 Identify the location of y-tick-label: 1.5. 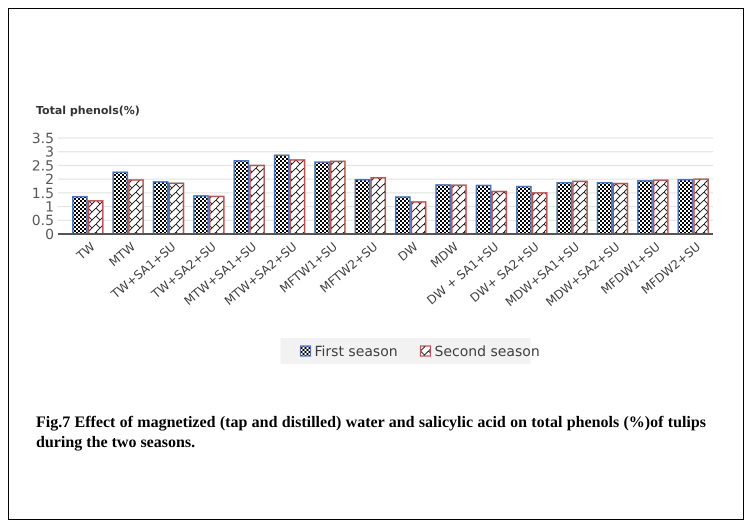
(43, 194).